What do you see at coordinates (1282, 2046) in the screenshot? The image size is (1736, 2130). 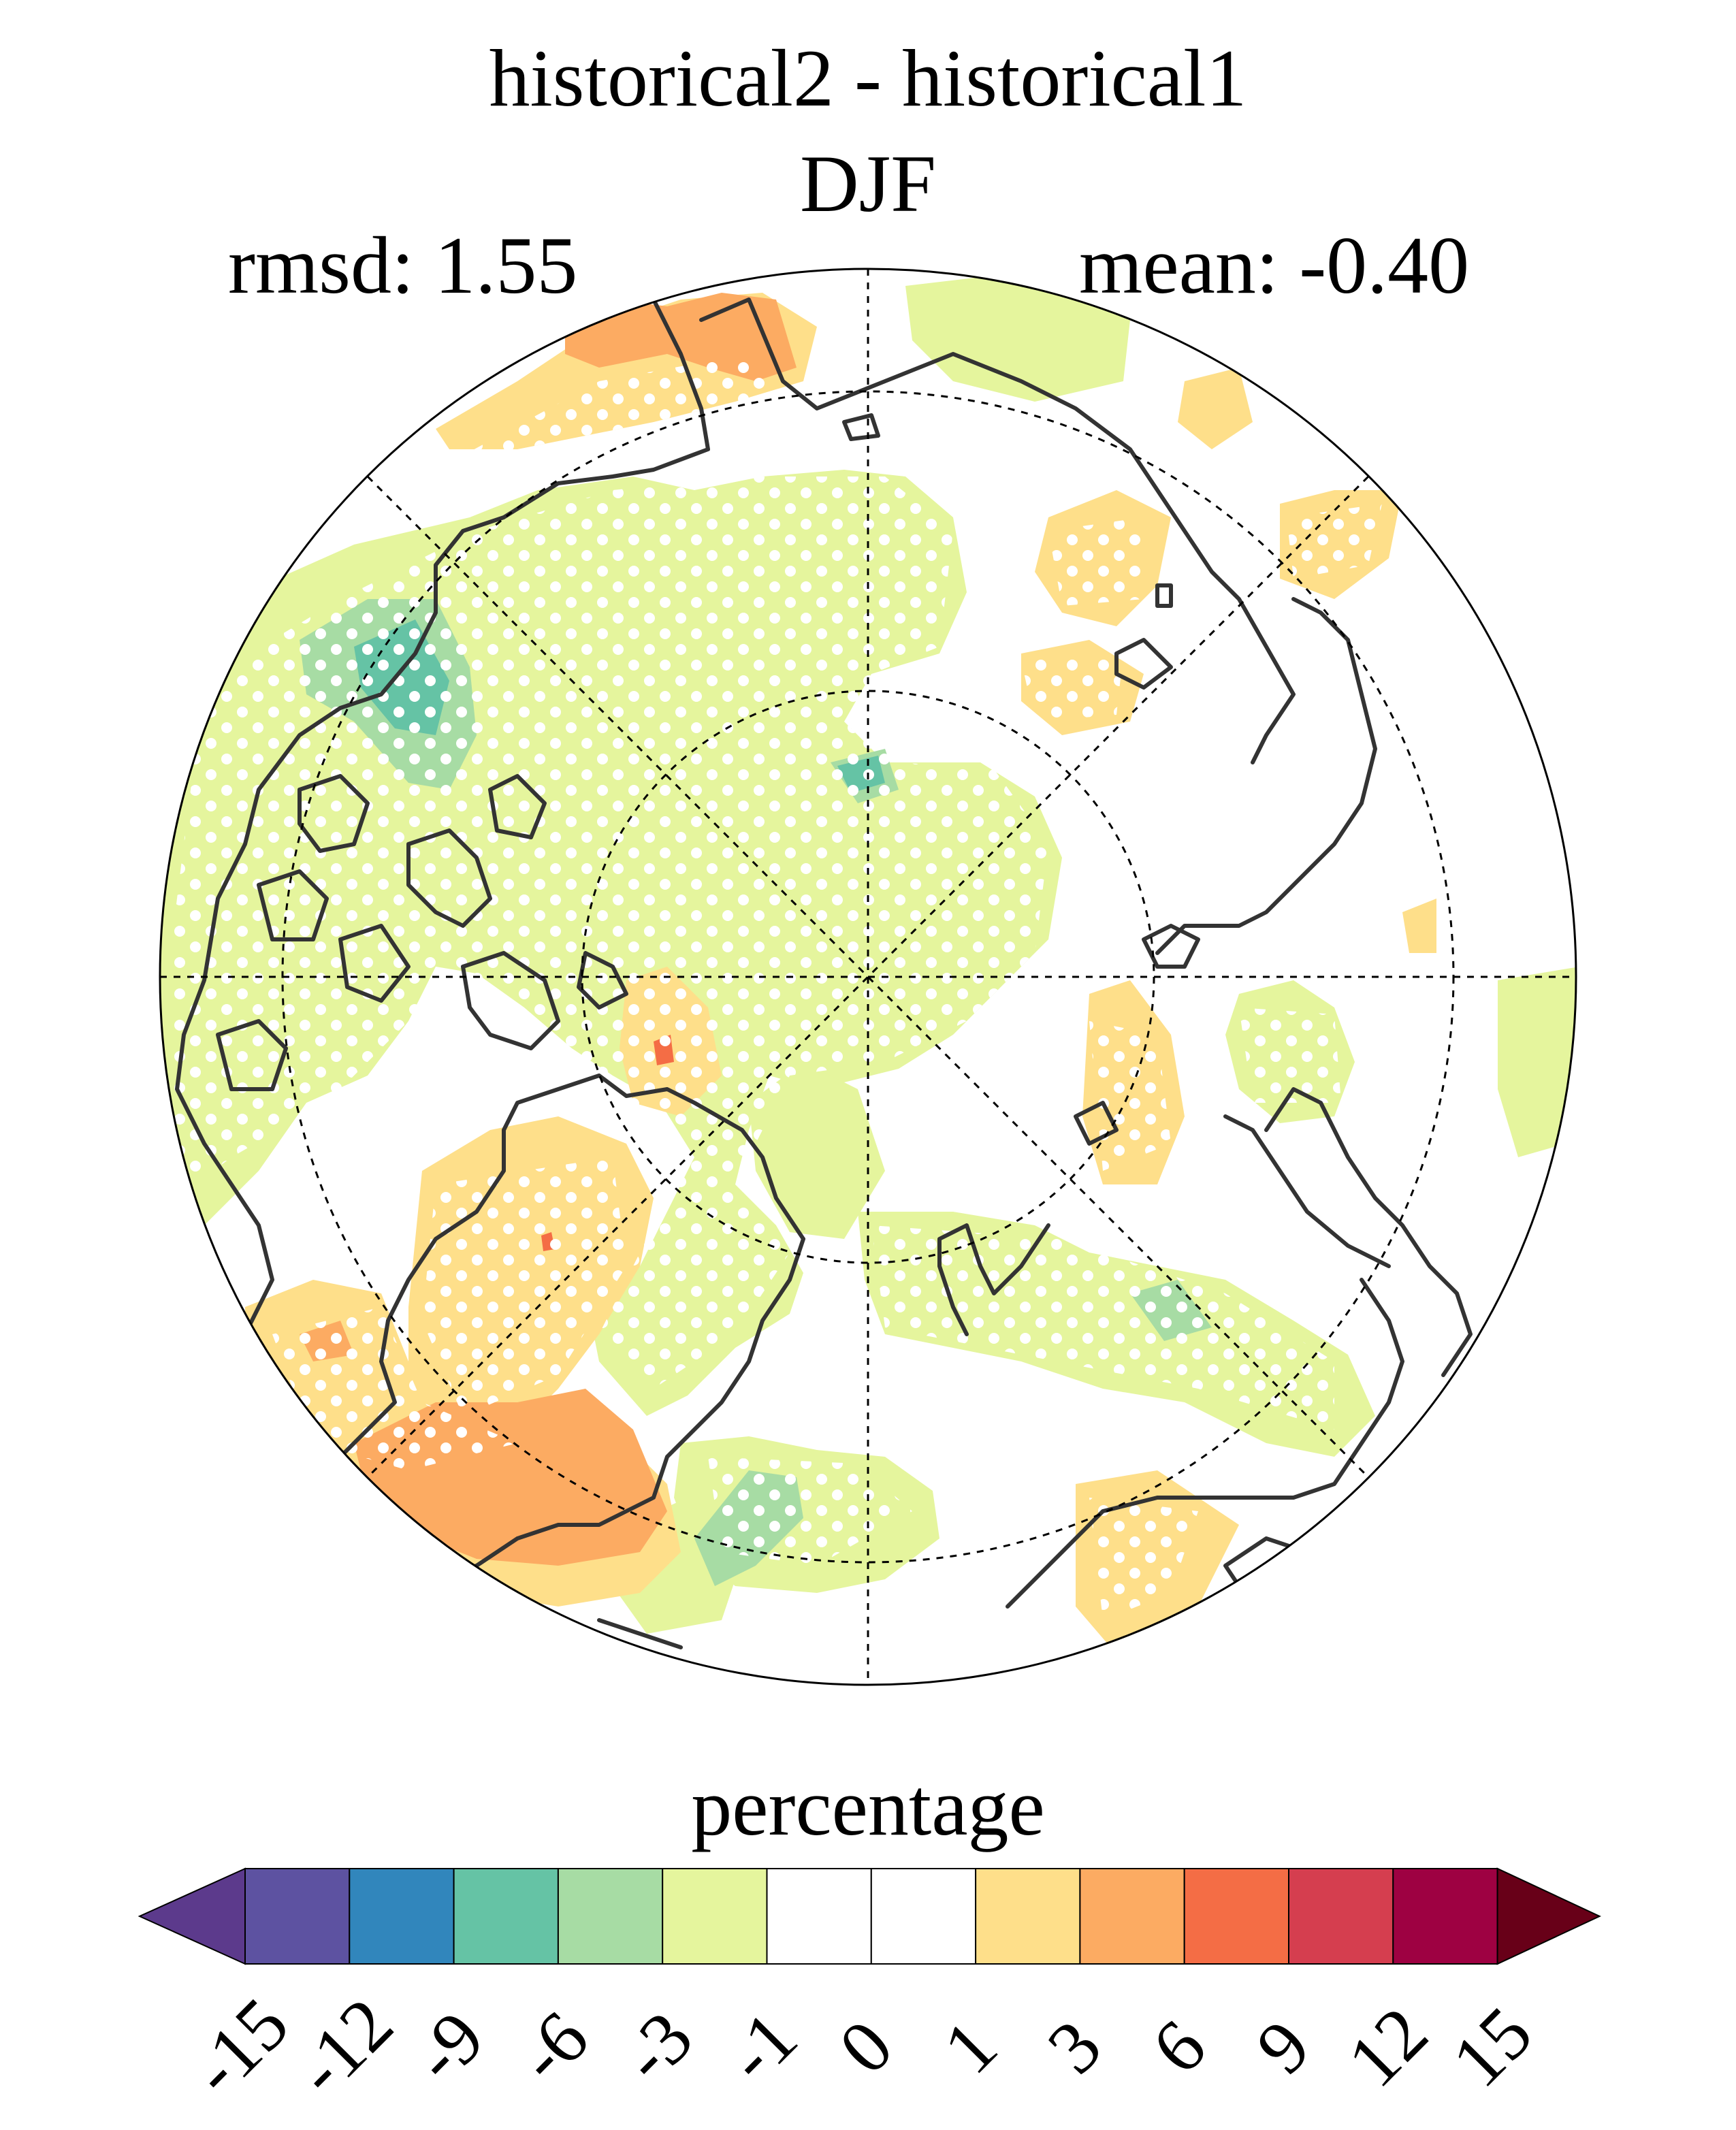 I see `colorbar-tick-label: 9` at bounding box center [1282, 2046].